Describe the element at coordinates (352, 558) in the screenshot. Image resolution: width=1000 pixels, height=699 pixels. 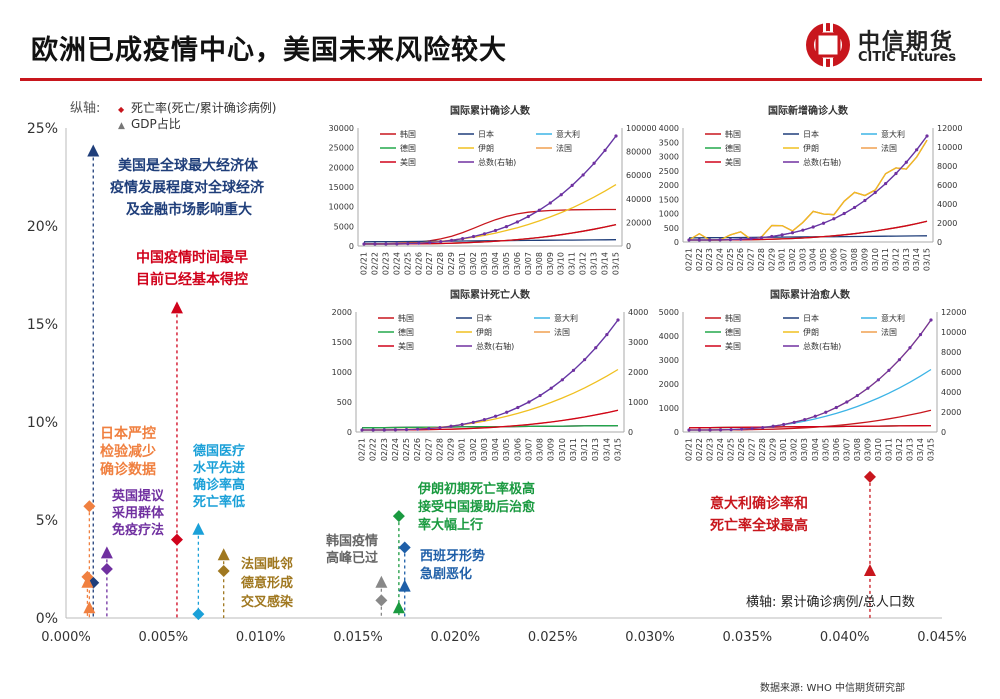
I see `svg-text: 高峰已过` at that location.